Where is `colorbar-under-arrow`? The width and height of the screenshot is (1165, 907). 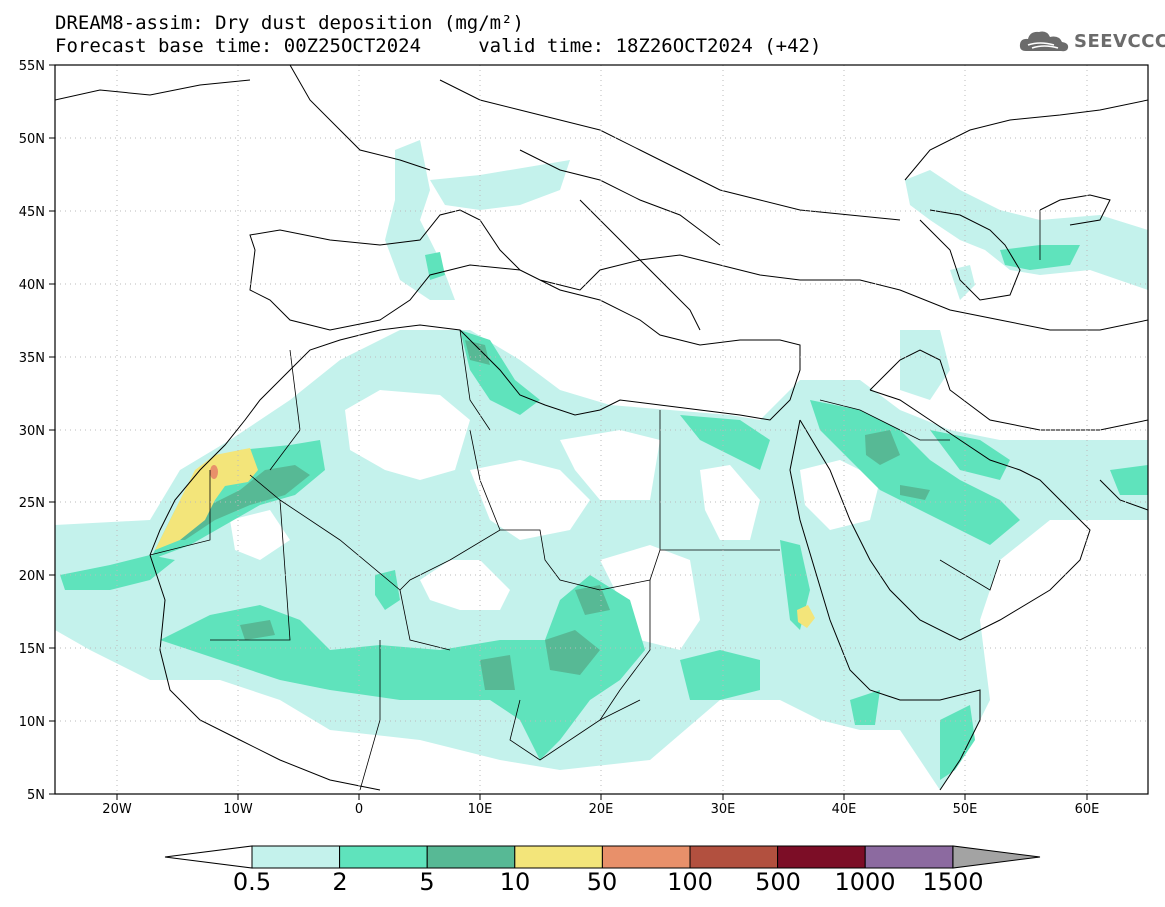 colorbar-under-arrow is located at coordinates (208, 857).